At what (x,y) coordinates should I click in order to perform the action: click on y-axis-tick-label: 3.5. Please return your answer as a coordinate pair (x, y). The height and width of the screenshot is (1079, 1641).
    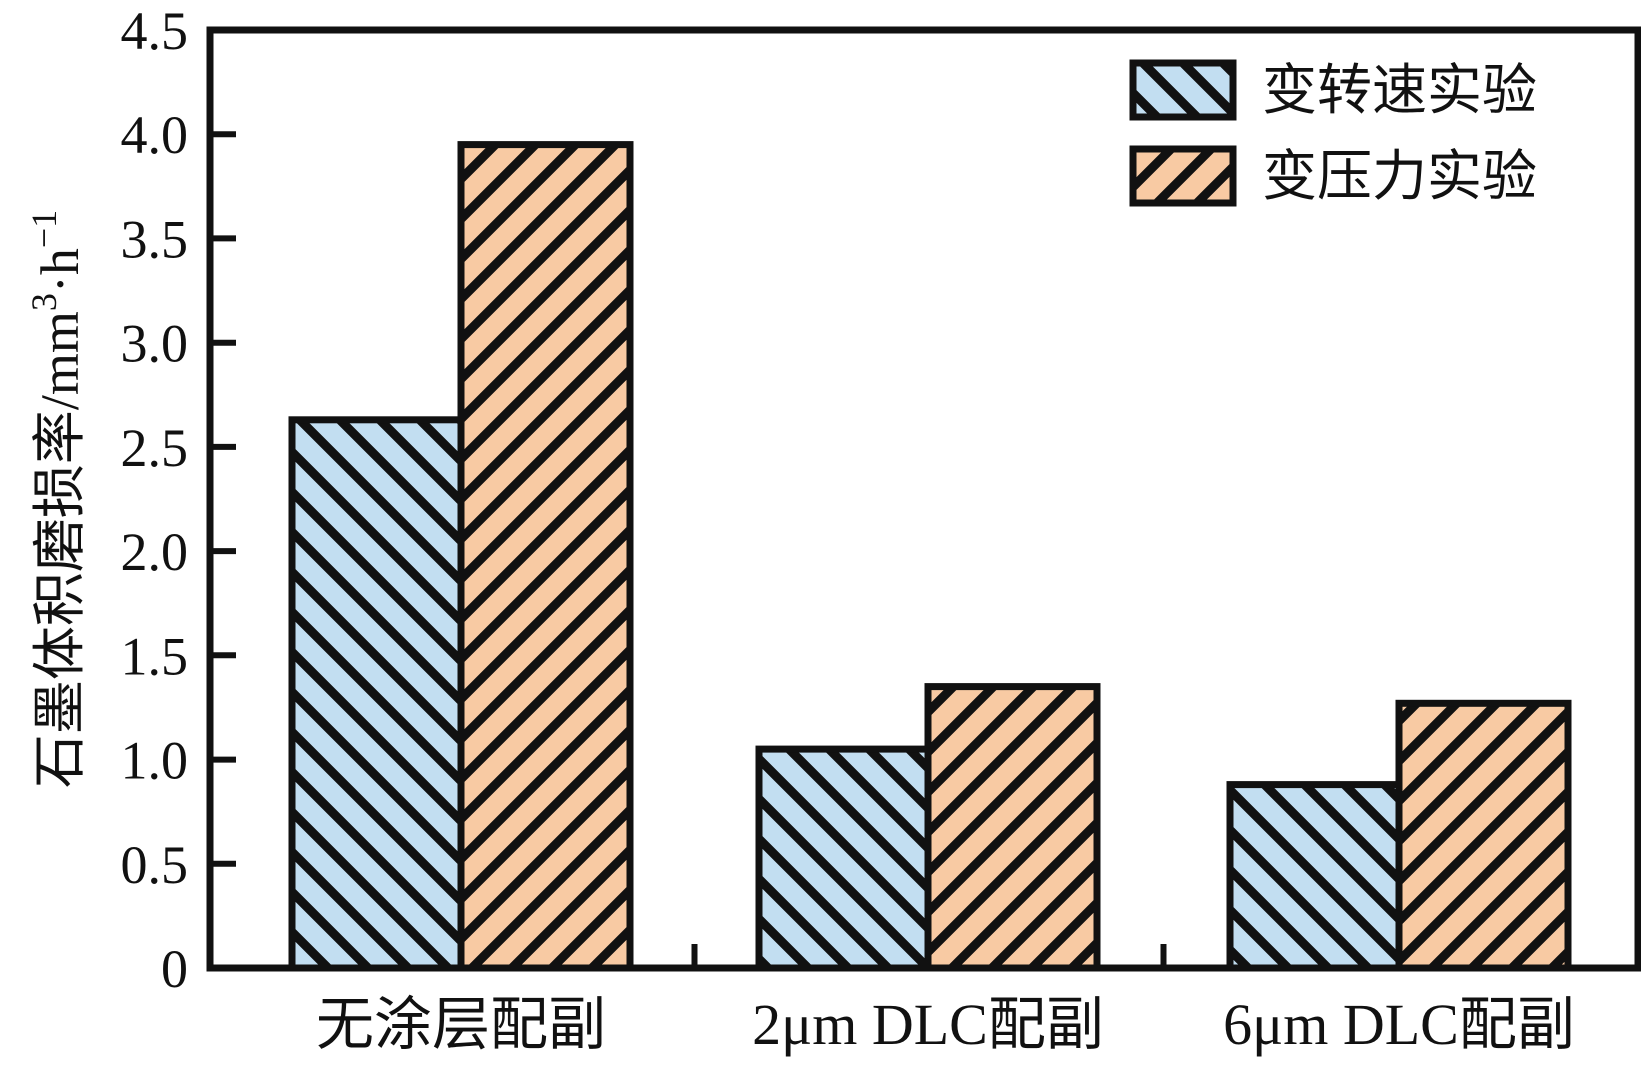
    Looking at the image, I should click on (155, 239).